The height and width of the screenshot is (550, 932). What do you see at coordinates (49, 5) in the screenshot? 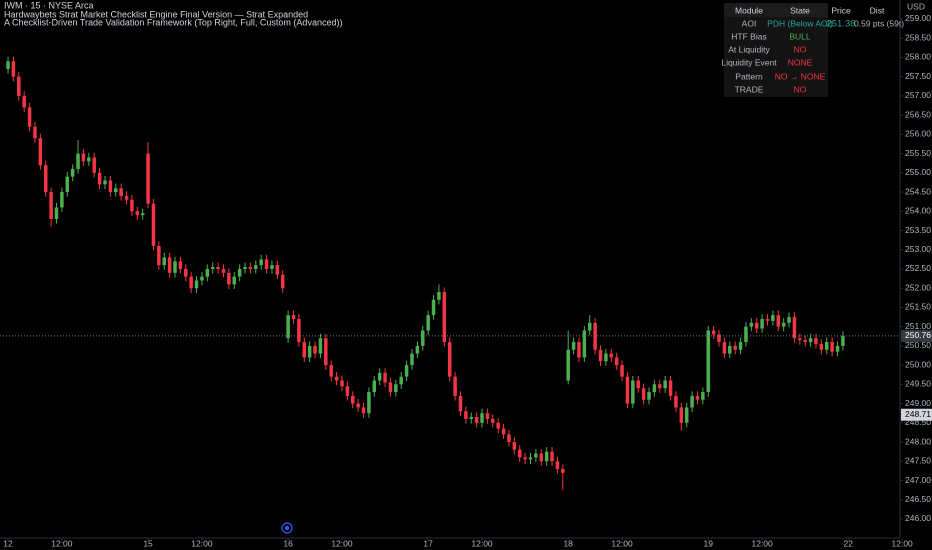
I see `chart-title: IWM · 15 · NYSE Arca` at bounding box center [49, 5].